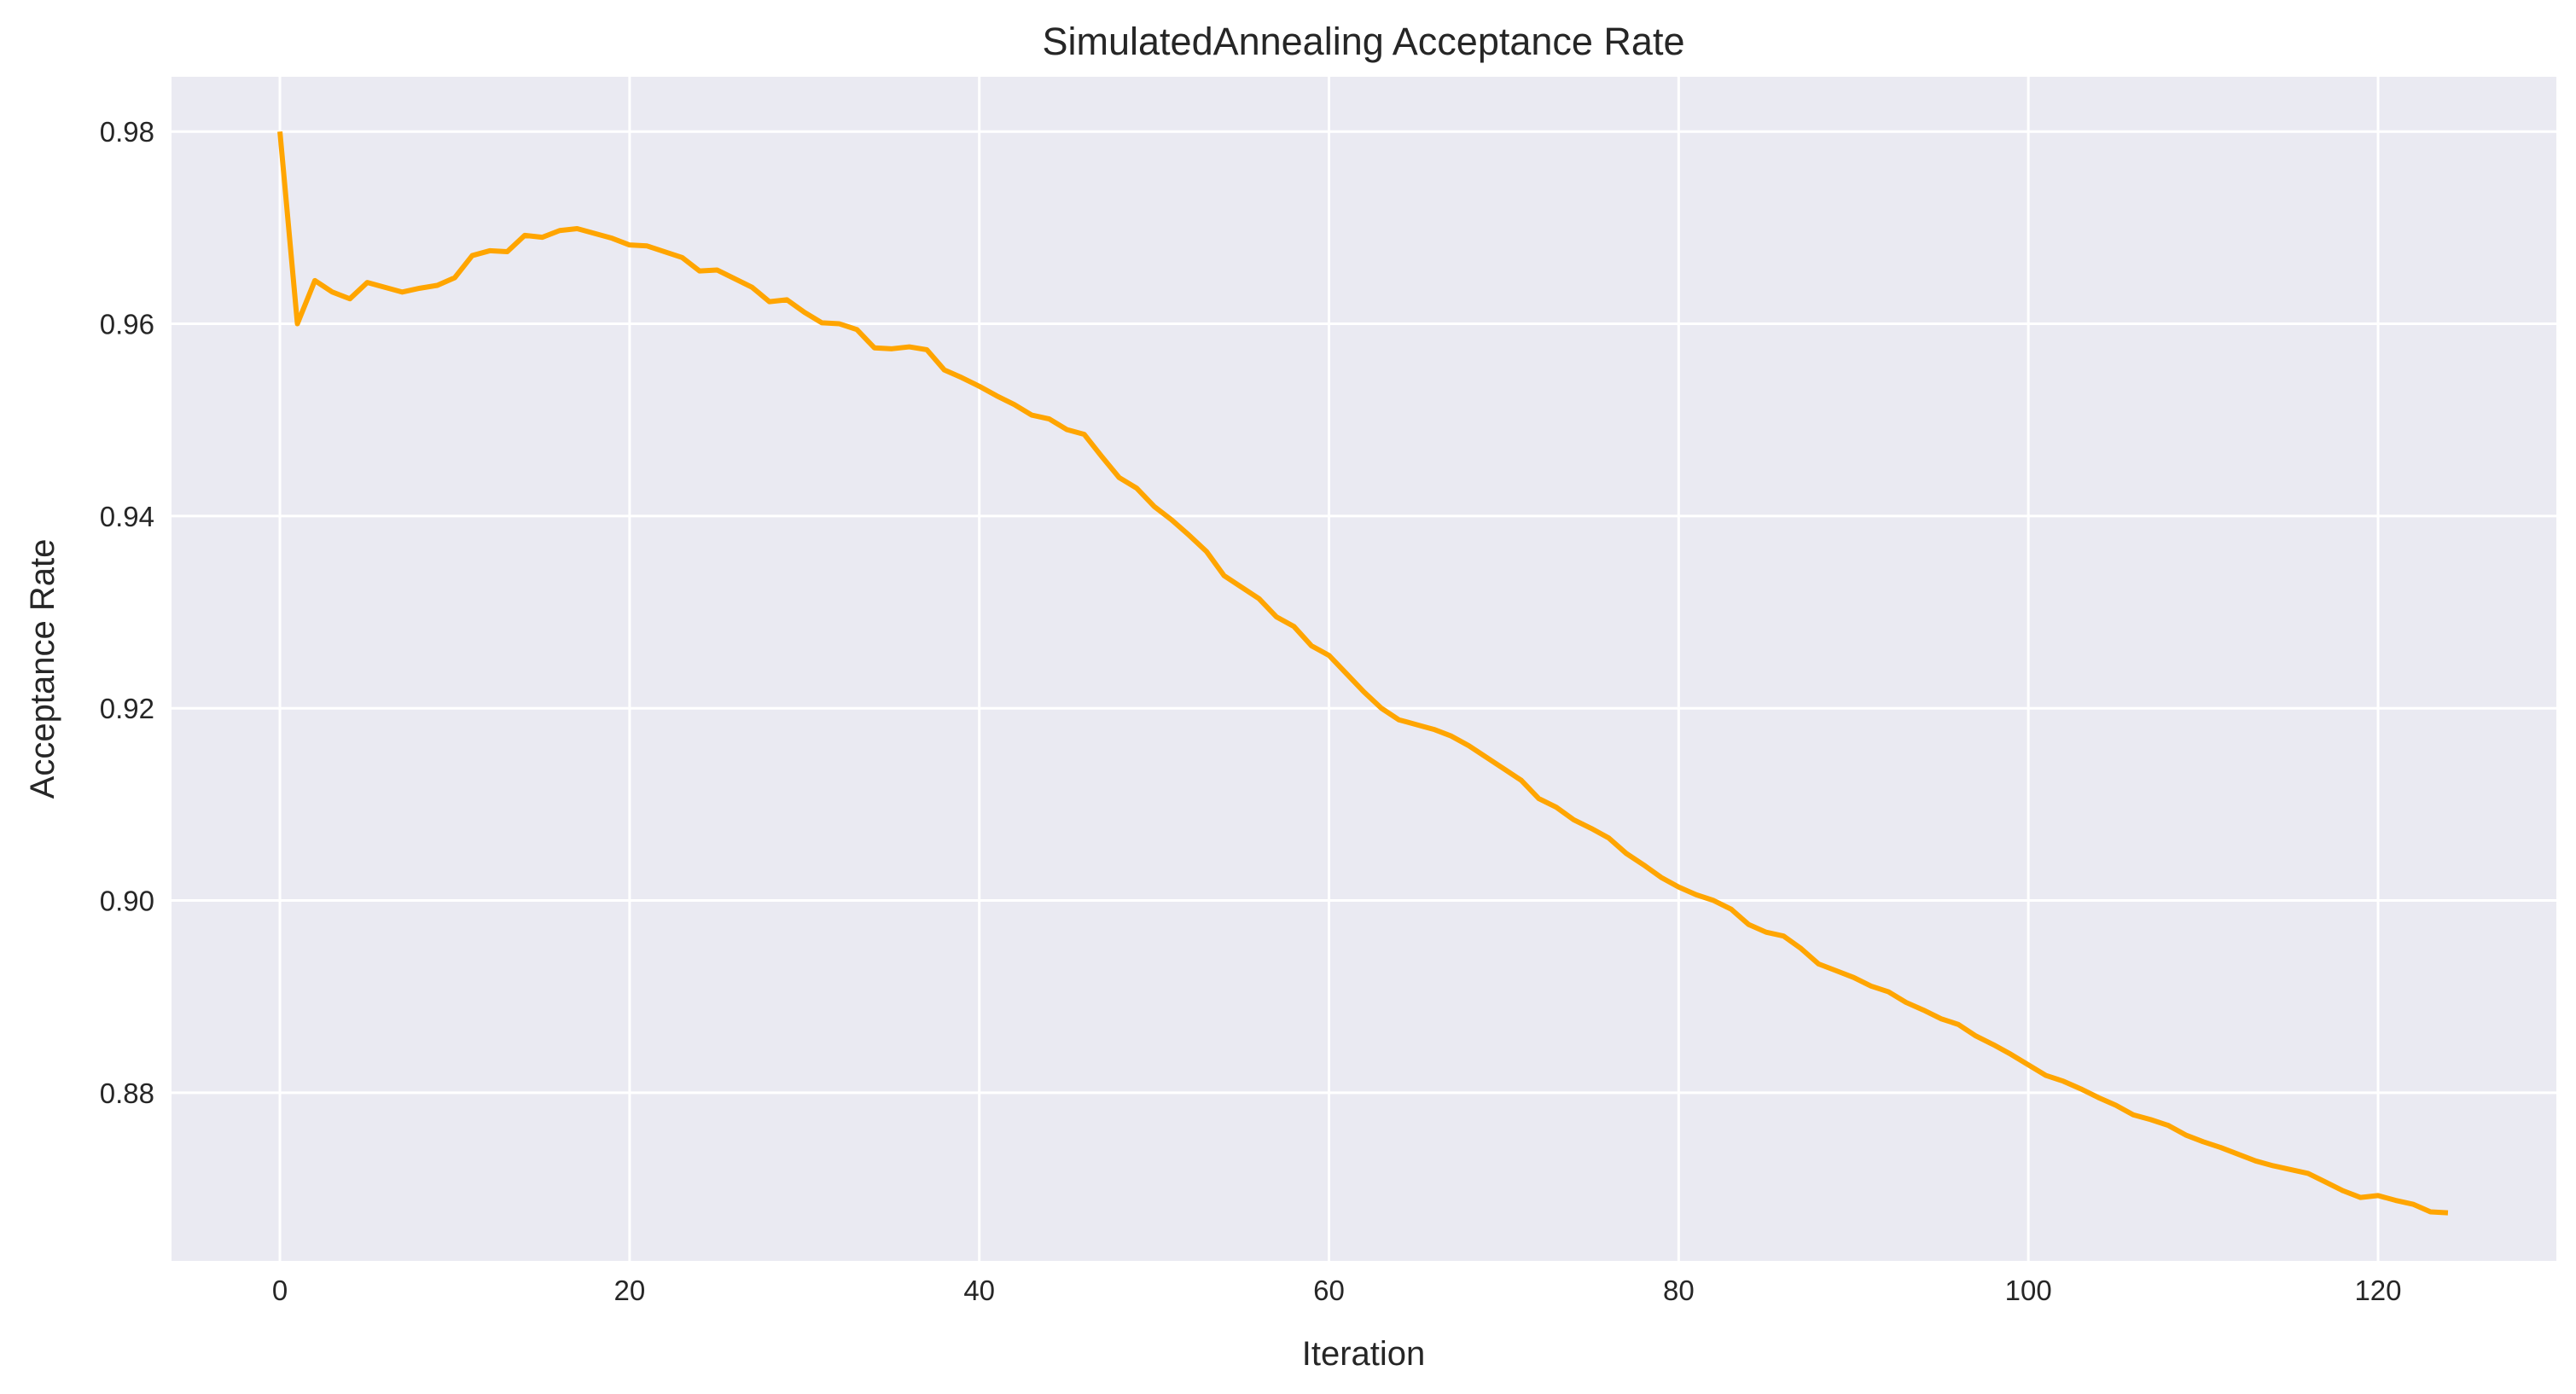  I want to click on x-tick-label: 60, so click(1329, 1290).